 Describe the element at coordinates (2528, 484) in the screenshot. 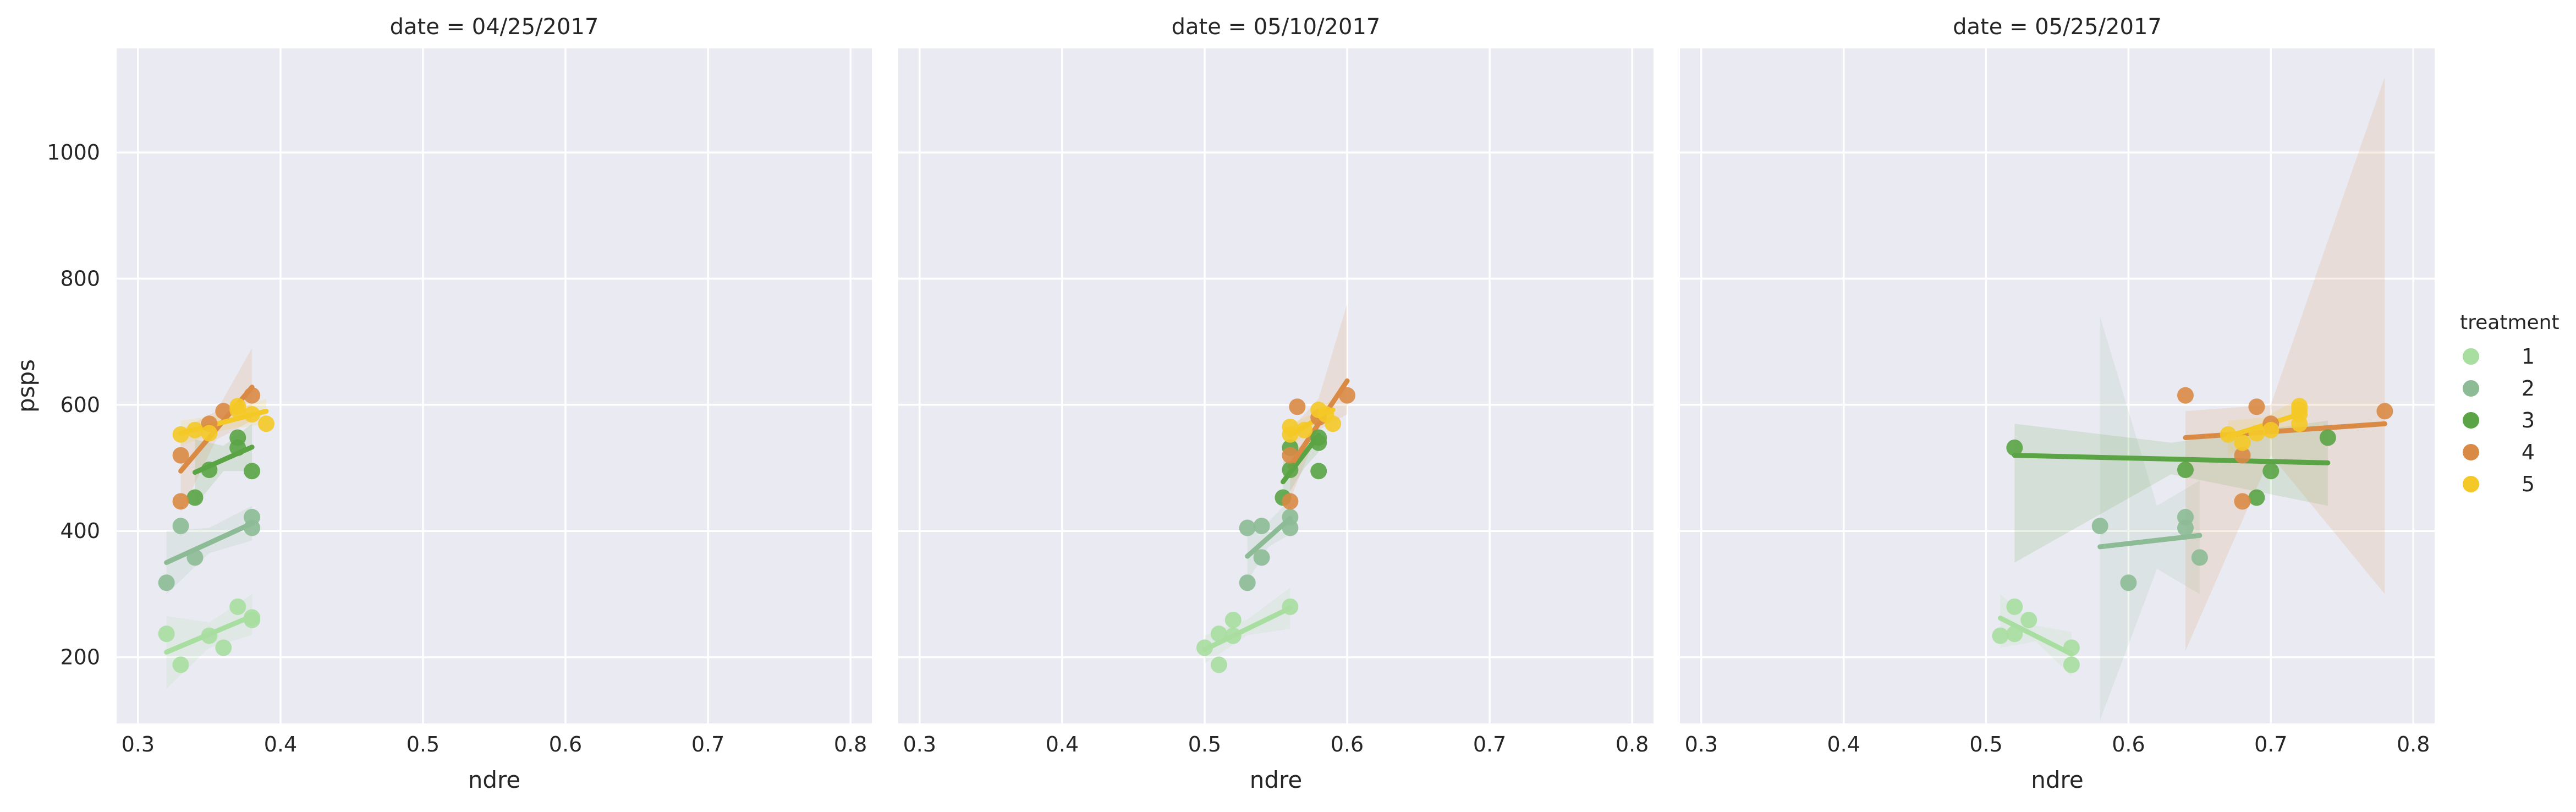

I see `legend-label-5: 5` at that location.